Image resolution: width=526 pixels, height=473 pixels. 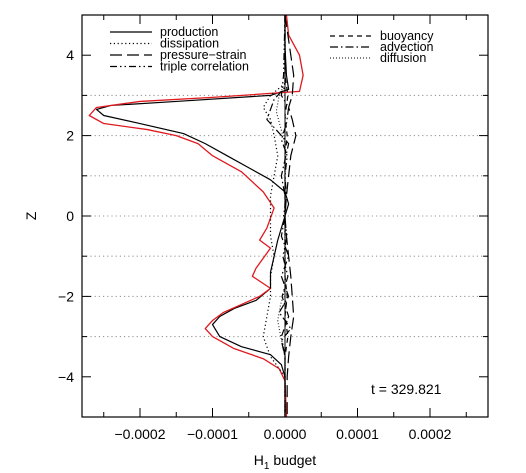 I want to click on legend-label-6: diffusion, so click(x=403, y=58).